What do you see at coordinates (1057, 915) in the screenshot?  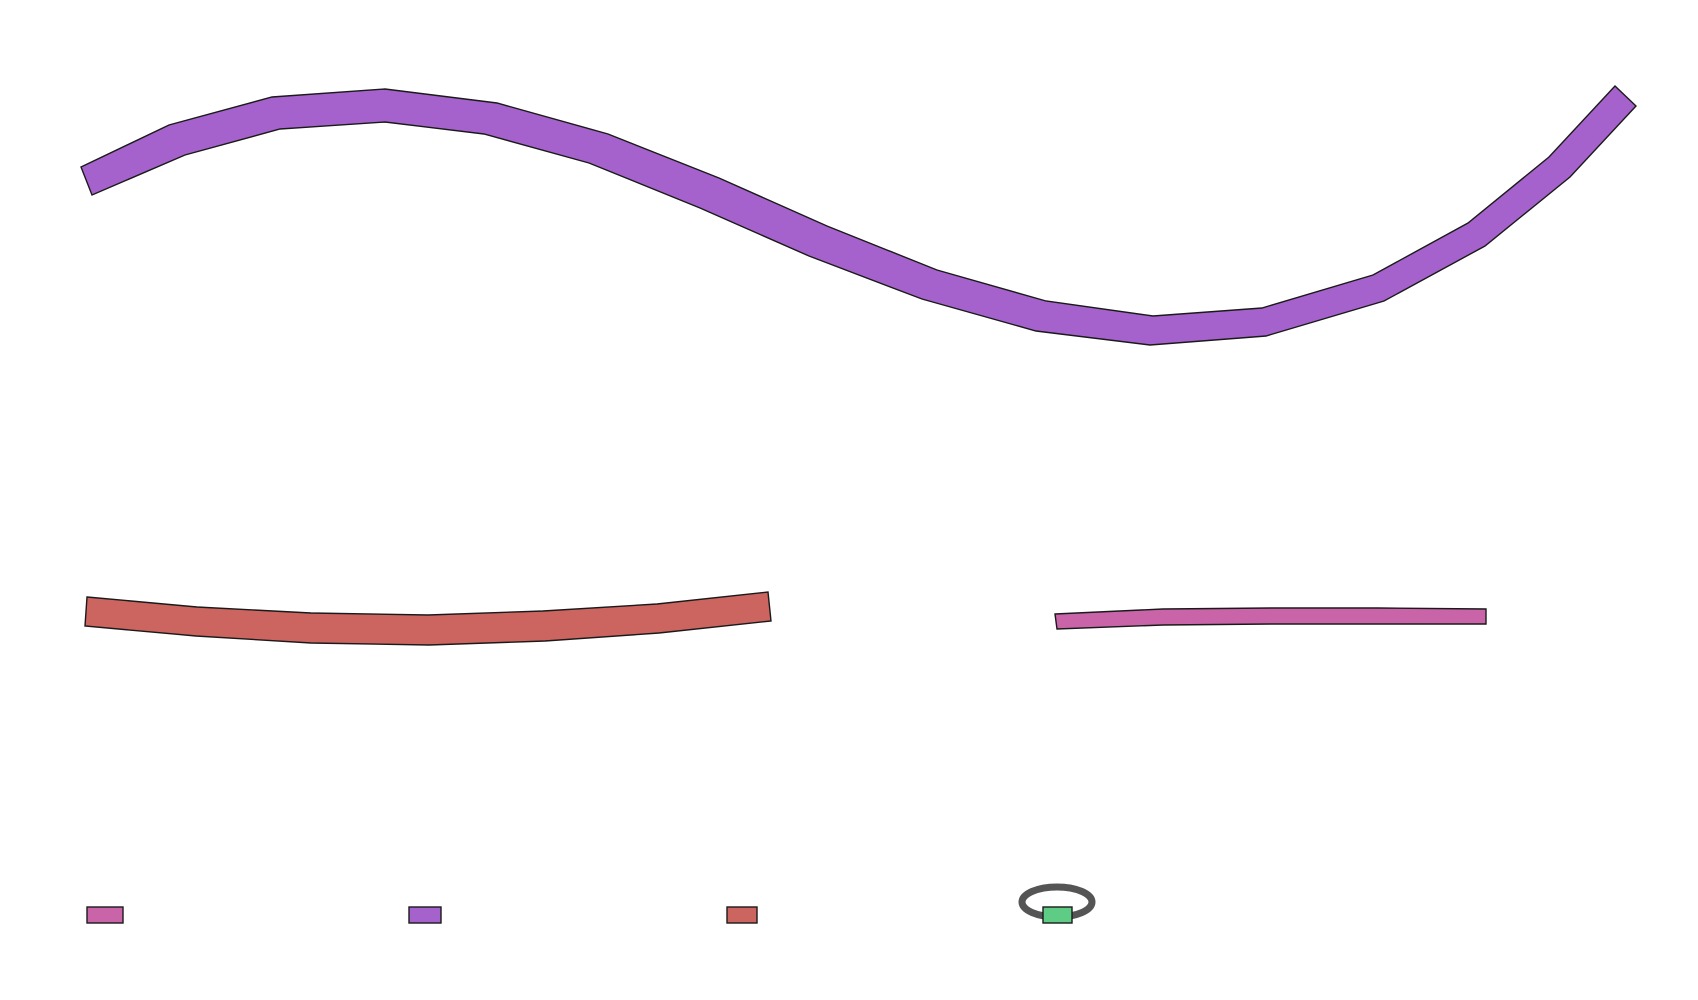 I see `legend-key-green` at bounding box center [1057, 915].